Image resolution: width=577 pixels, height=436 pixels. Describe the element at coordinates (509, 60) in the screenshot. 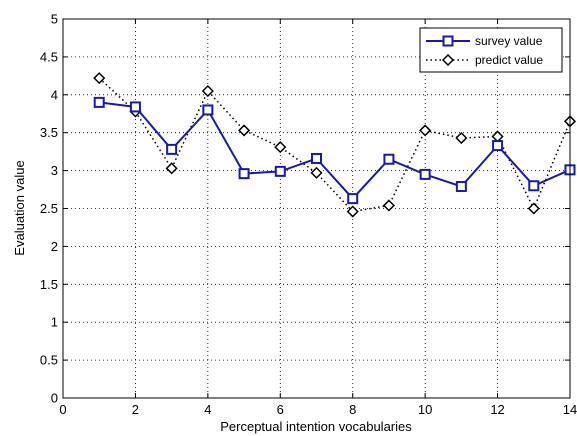

I see `legend-label-predict: predict value` at that location.